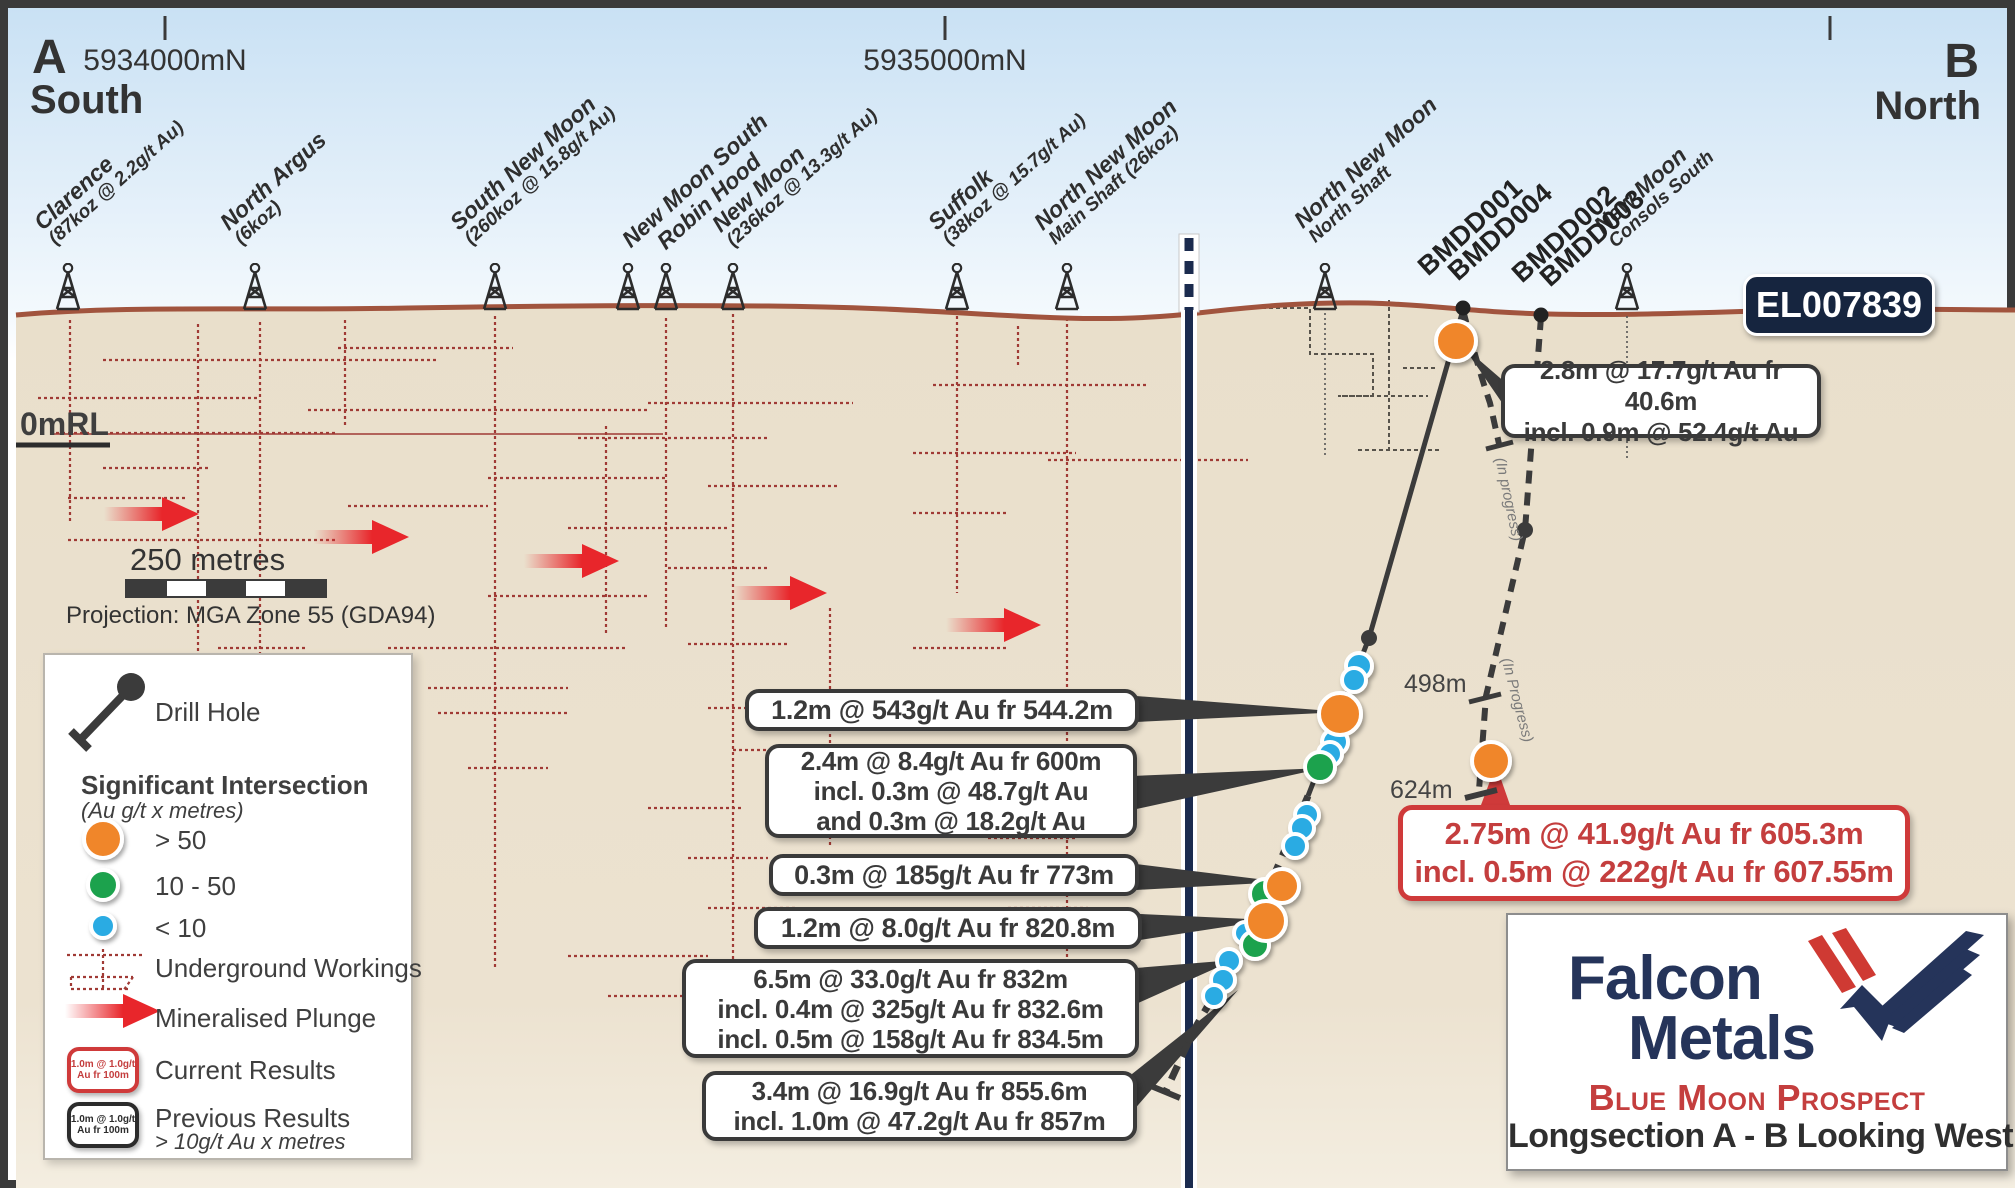  I want to click on projection-note: Projection: MGA Zone 55 (GDA94), so click(251, 615).